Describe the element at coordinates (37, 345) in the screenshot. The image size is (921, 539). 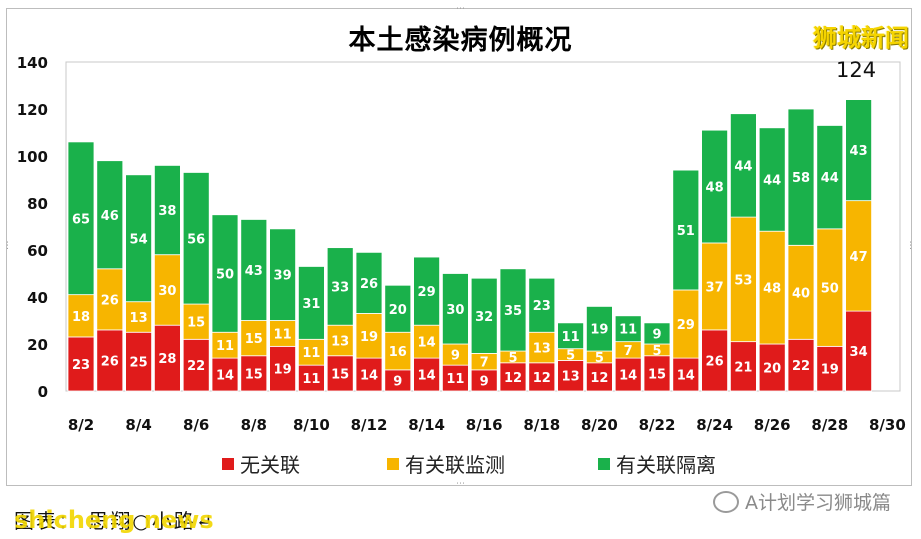
I see `y-tick-label: 20` at that location.